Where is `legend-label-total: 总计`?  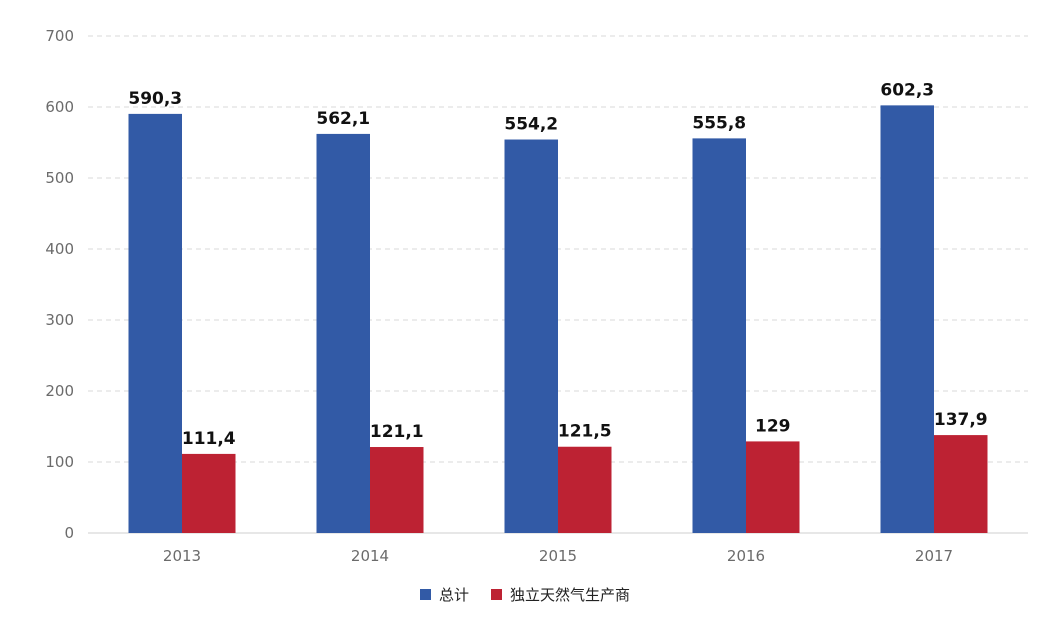 legend-label-total: 总计 is located at coordinates (453, 594).